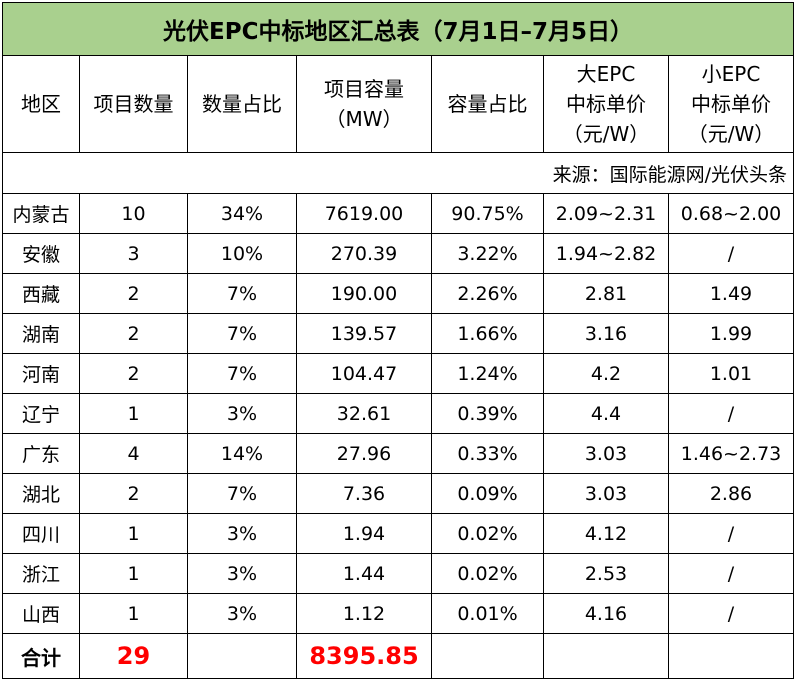 The width and height of the screenshot is (795, 688). I want to click on capacity-cell: 1.44, so click(364, 573).